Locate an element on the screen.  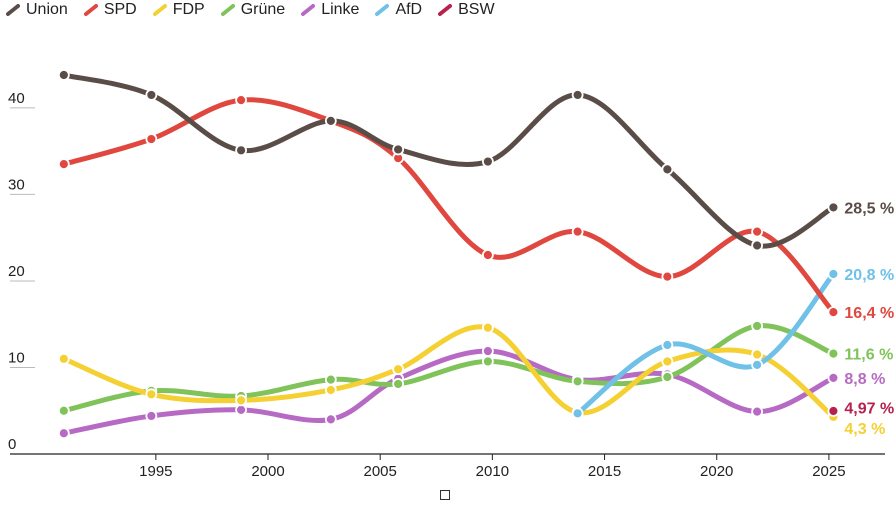
y-tick-label: 20 is located at coordinates (16, 271).